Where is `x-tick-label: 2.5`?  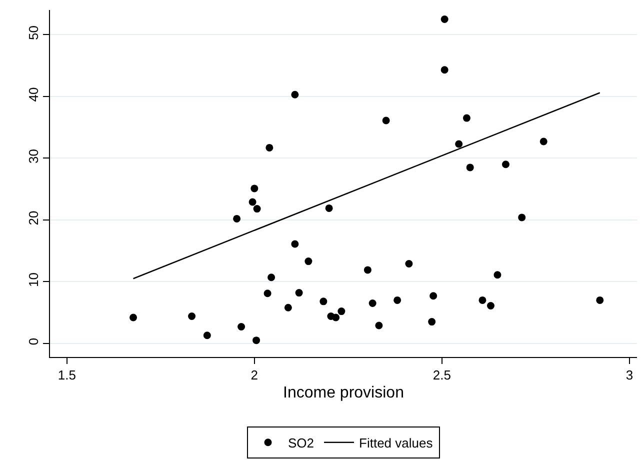 x-tick-label: 2.5 is located at coordinates (441, 375).